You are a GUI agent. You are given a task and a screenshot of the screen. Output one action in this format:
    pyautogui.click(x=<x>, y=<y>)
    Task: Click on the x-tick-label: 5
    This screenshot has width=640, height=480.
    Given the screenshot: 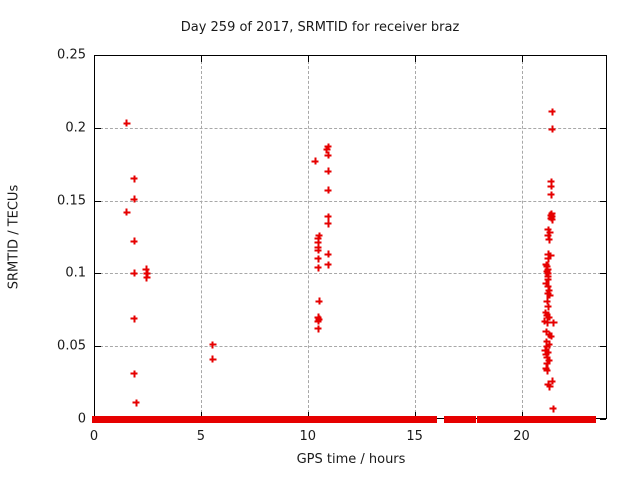 What is the action you would take?
    pyautogui.click(x=201, y=436)
    